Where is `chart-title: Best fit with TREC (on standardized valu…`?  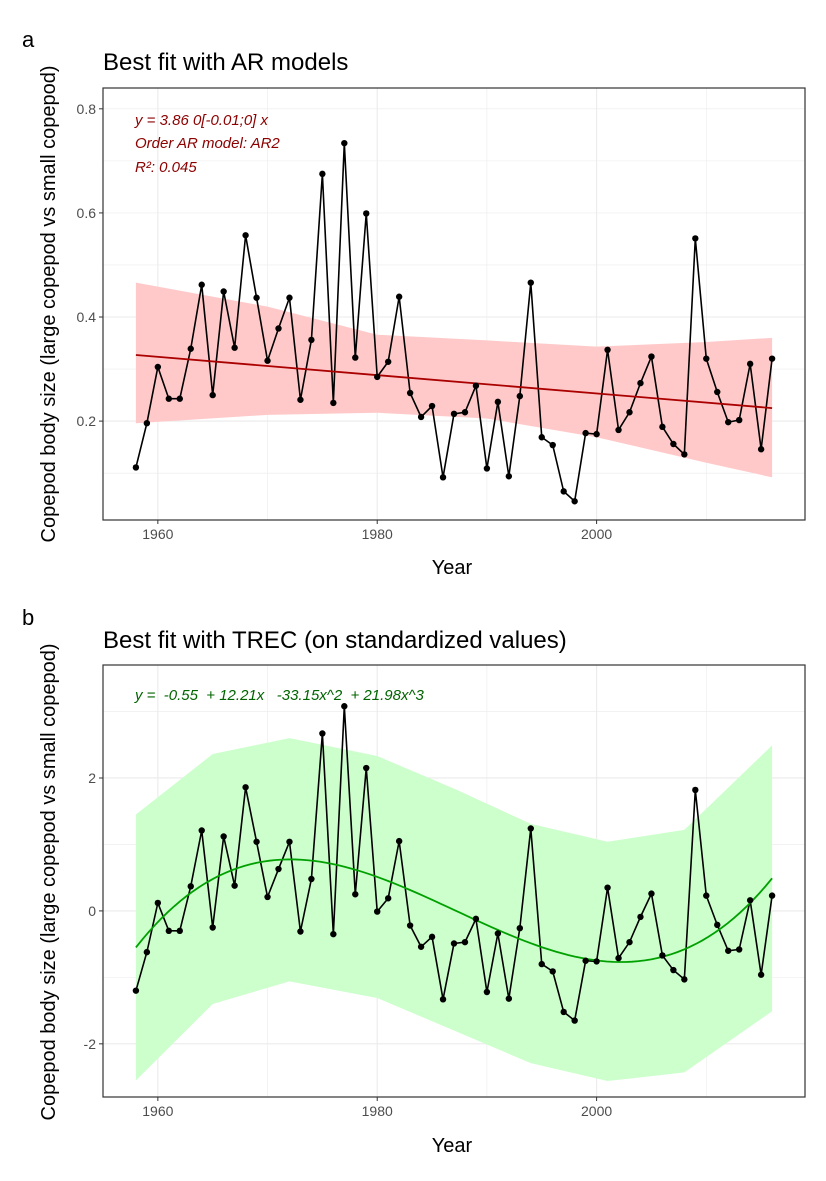 chart-title: Best fit with TREC (on standardized valu… is located at coordinates (335, 640).